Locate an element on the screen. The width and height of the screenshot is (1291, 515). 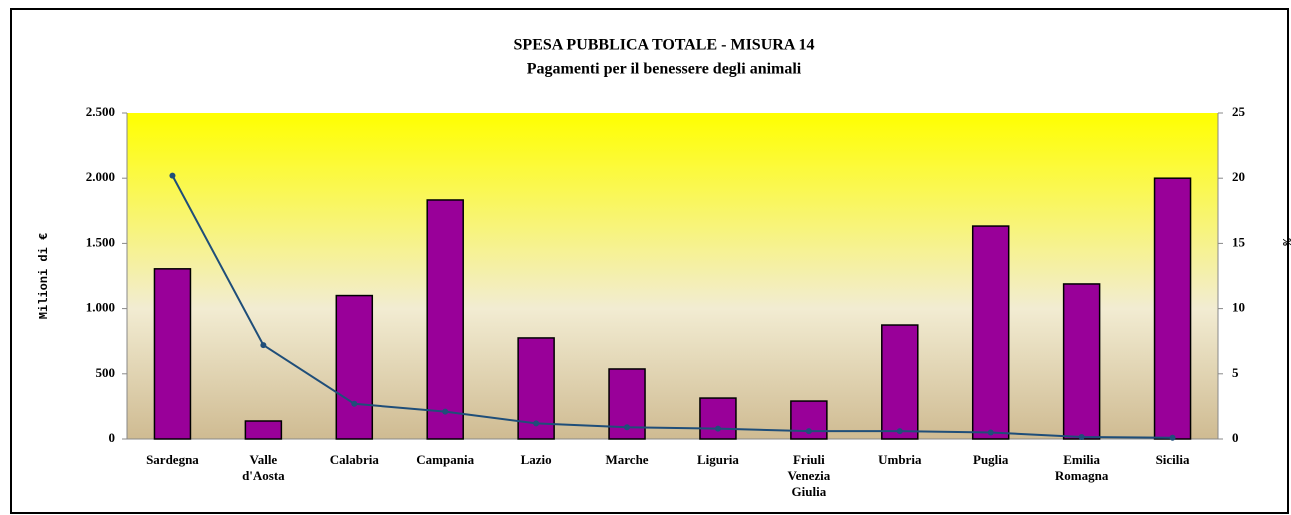
y-tick-label: 1.000 is located at coordinates (100, 307).